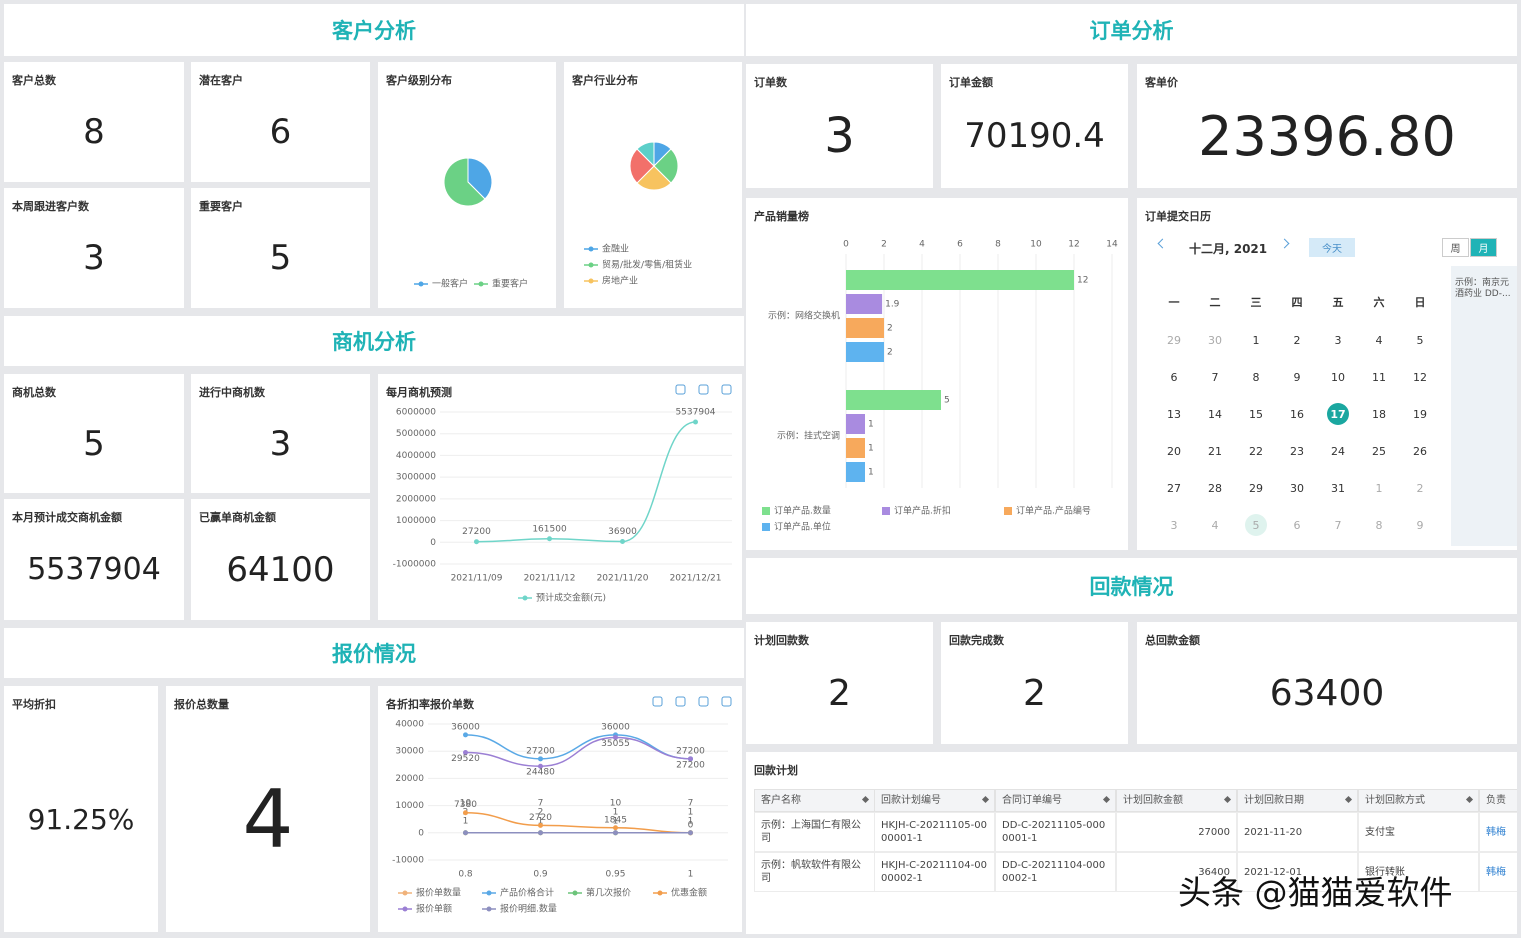  What do you see at coordinates (1379, 302) in the screenshot?
I see `weekday: 六` at bounding box center [1379, 302].